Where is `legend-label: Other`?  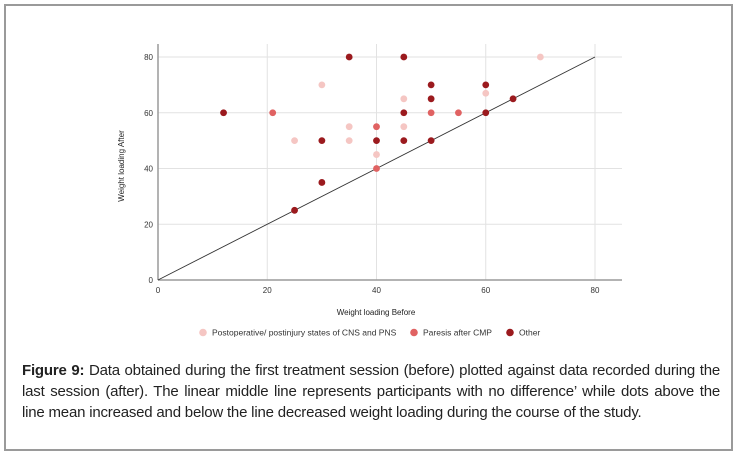 legend-label: Other is located at coordinates (529, 333).